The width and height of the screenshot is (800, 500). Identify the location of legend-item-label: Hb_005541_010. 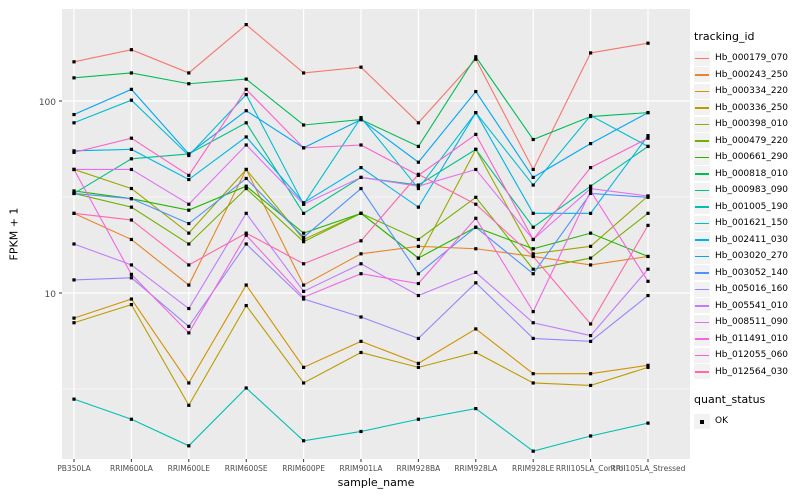
(752, 305).